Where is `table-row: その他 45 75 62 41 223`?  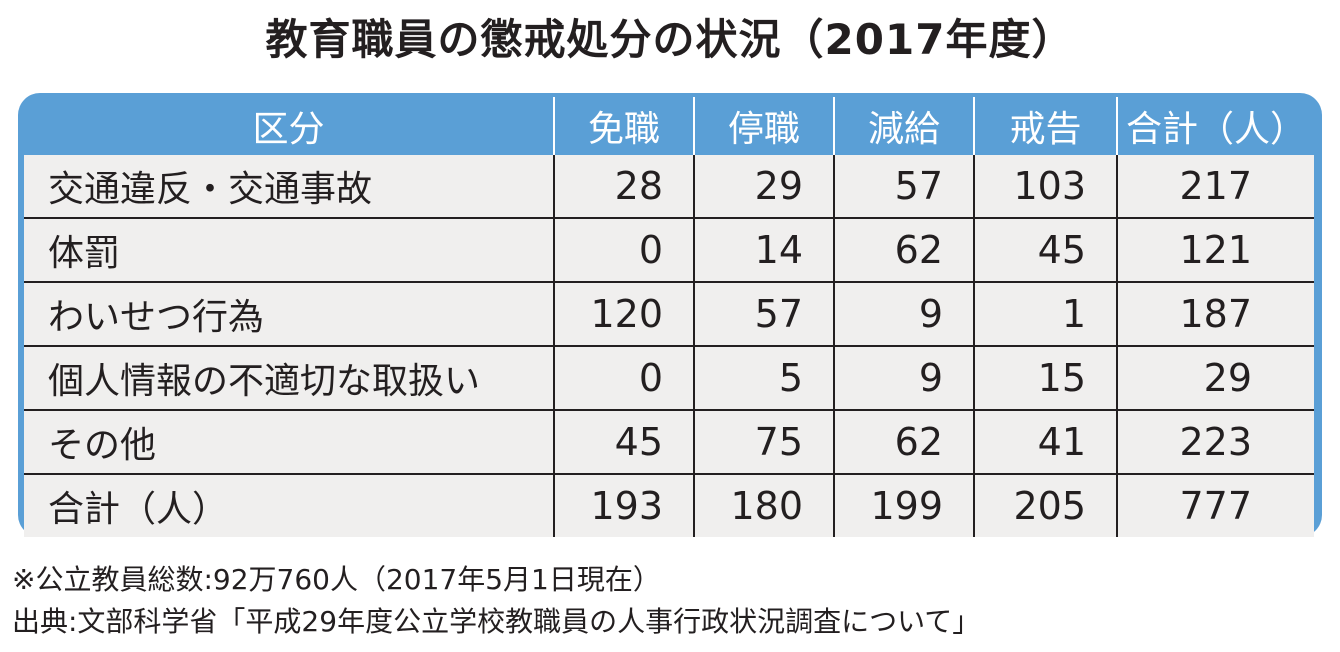
table-row: その他 45 75 62 41 223 is located at coordinates (669, 442).